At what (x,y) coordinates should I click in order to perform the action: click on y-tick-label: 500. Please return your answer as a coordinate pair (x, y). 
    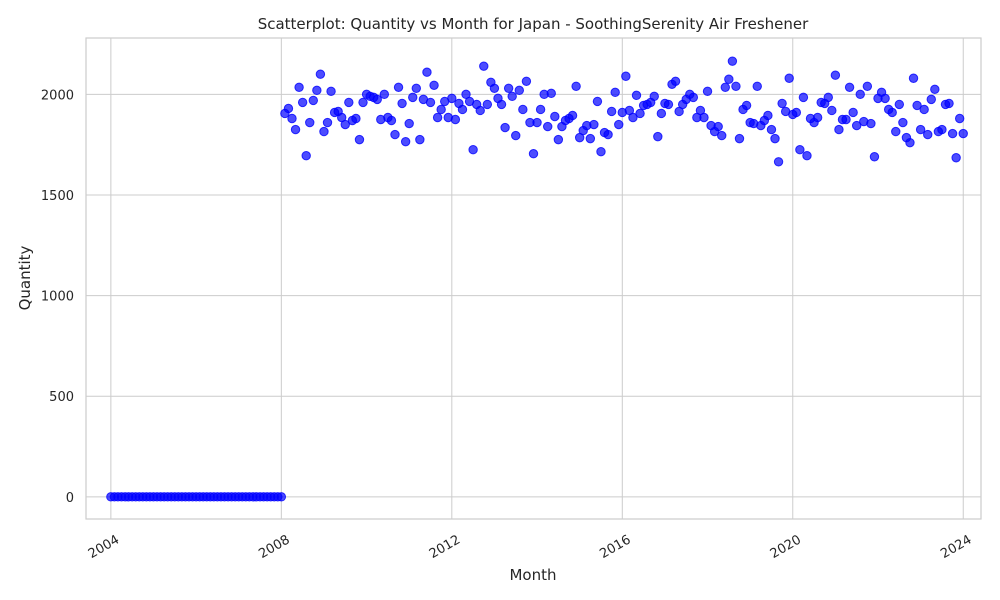
    Looking at the image, I should click on (61, 397).